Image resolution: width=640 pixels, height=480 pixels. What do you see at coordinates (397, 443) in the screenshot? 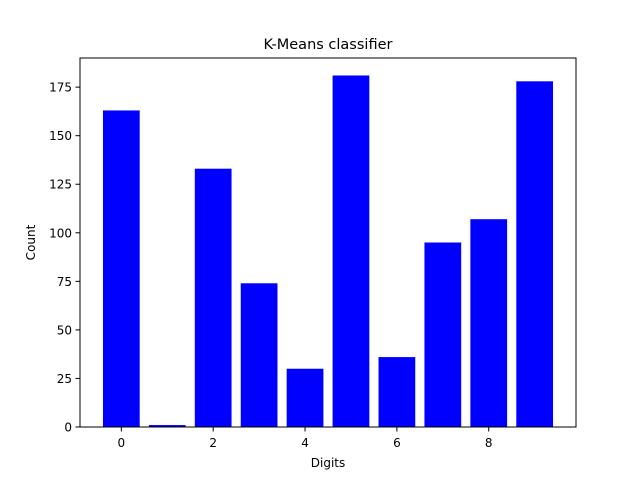
I see `x-tick-label: 6` at bounding box center [397, 443].